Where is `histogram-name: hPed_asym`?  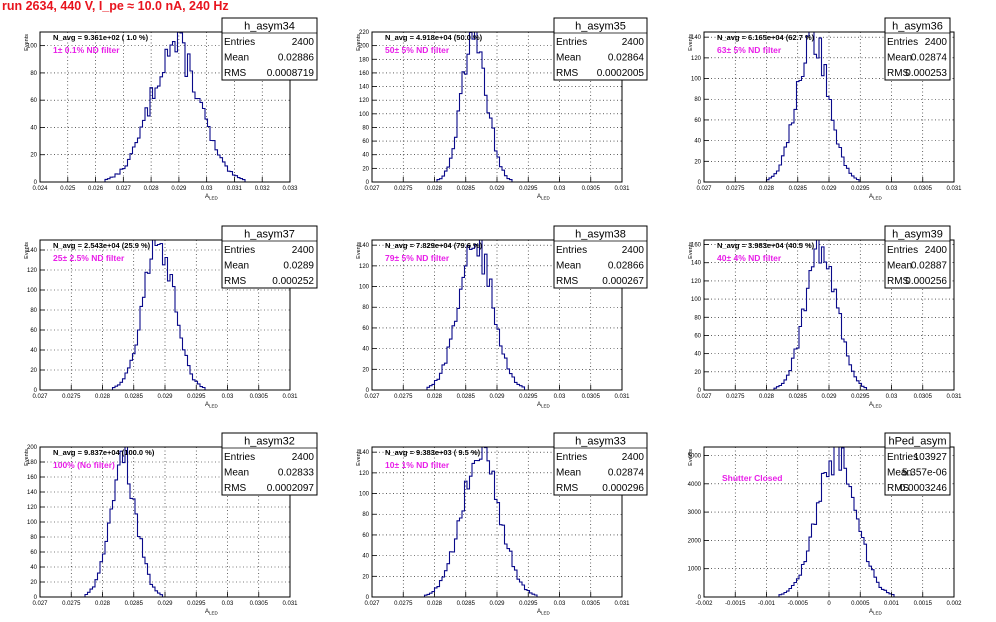 histogram-name: hPed_asym is located at coordinates (917, 442).